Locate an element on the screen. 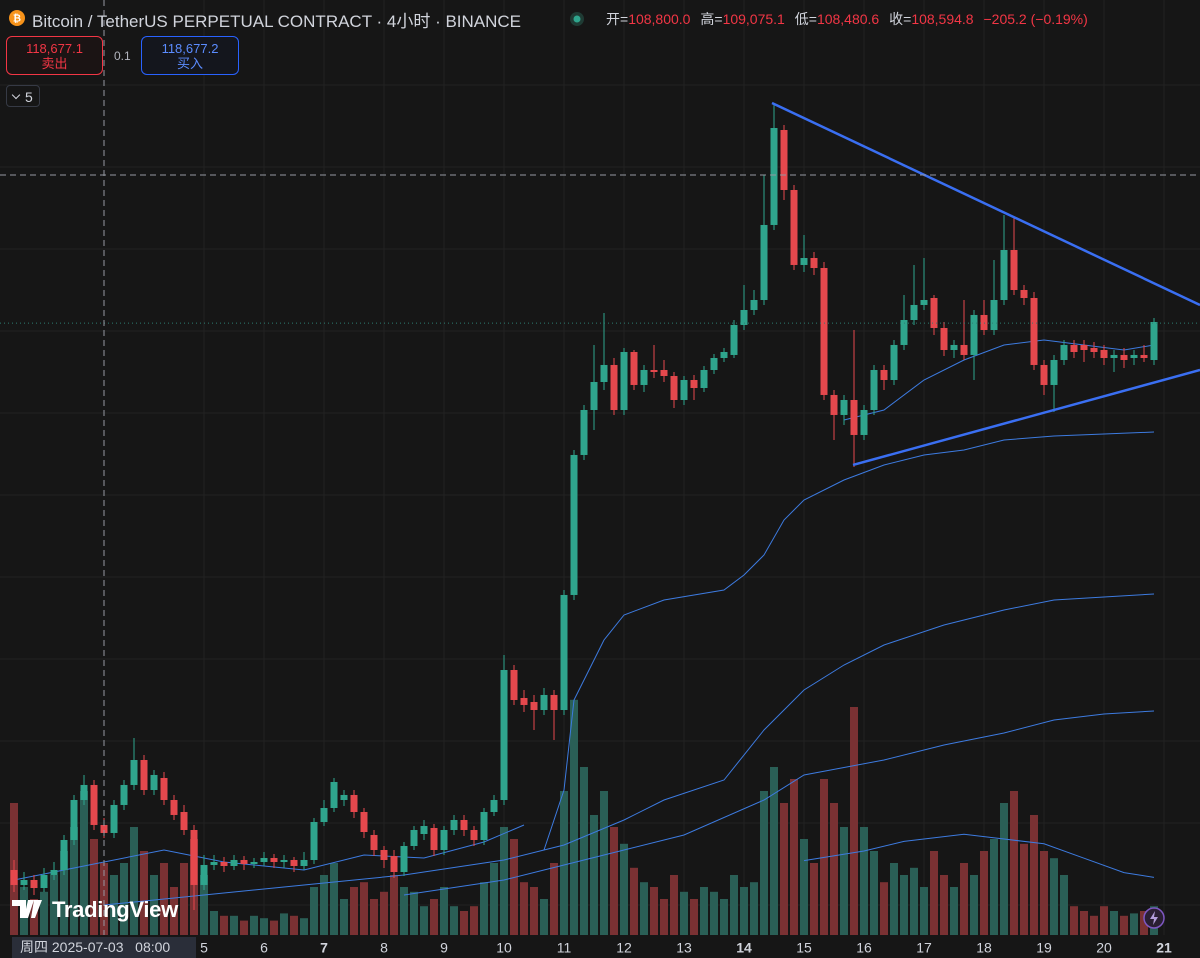  buy-button: 118,677.2 买入 is located at coordinates (190, 55).